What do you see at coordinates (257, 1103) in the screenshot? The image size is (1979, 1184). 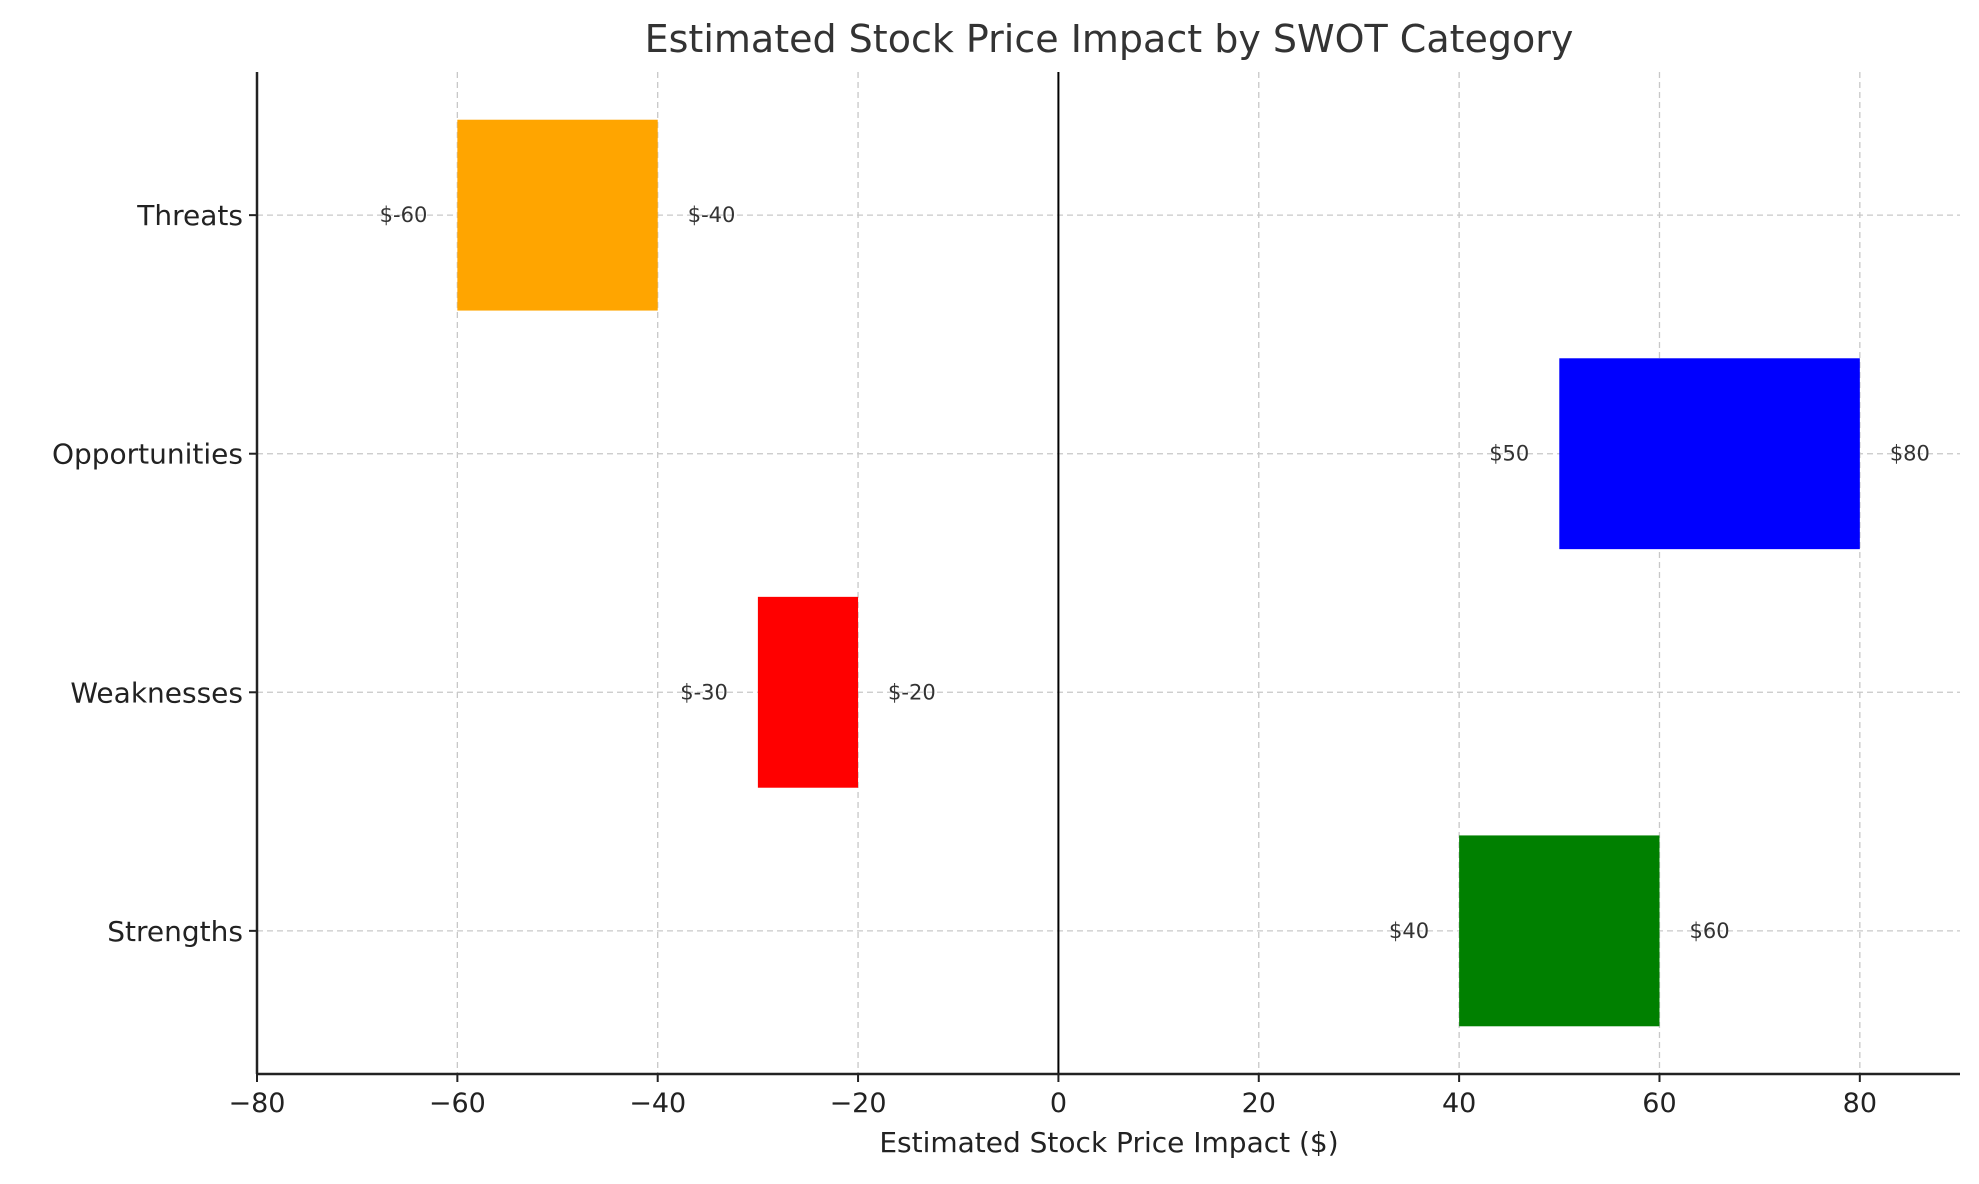 I see `x-tick-label: −80` at bounding box center [257, 1103].